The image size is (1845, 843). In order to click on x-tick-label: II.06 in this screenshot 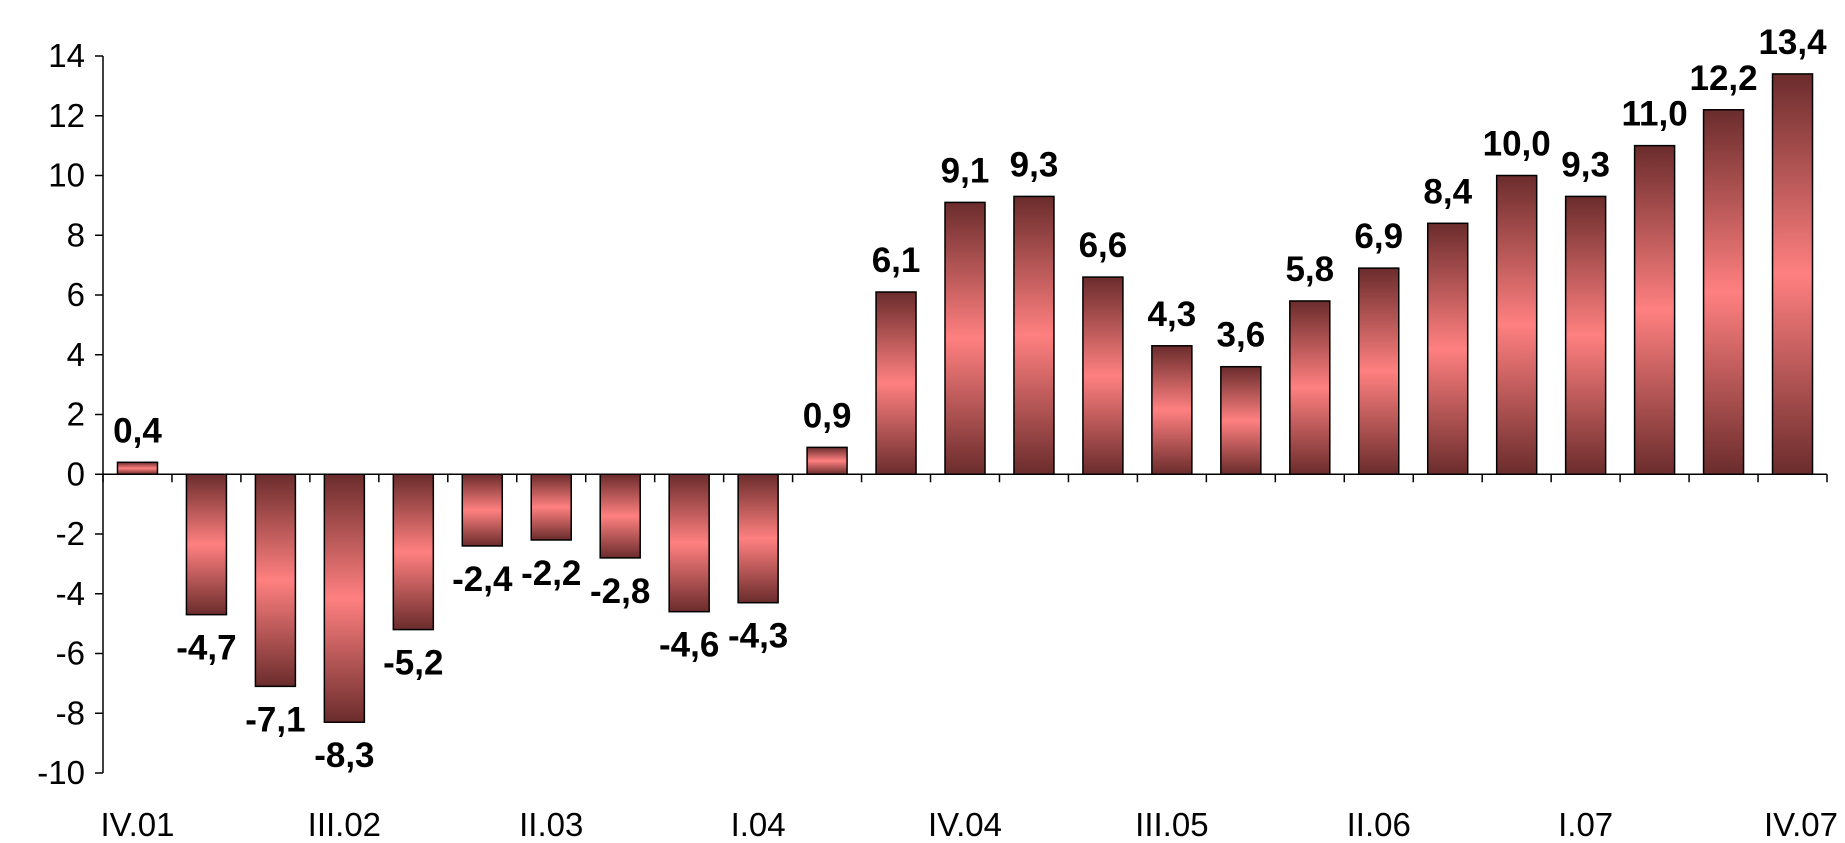, I will do `click(1379, 824)`.